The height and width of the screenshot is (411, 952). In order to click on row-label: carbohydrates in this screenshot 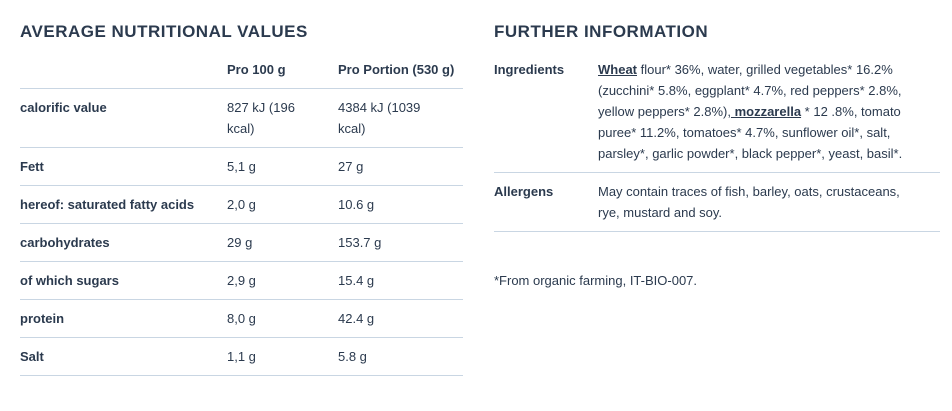, I will do `click(123, 242)`.